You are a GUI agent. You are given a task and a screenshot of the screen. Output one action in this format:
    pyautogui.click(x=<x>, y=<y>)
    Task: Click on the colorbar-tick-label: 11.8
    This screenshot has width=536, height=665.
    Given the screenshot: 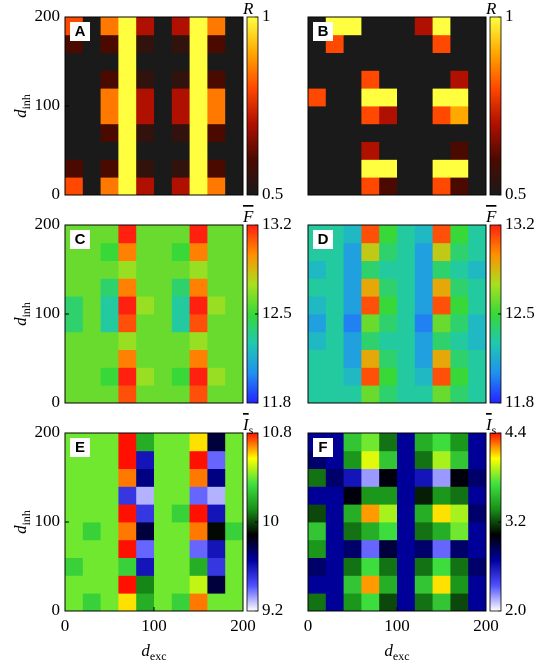 What is the action you would take?
    pyautogui.click(x=276, y=401)
    